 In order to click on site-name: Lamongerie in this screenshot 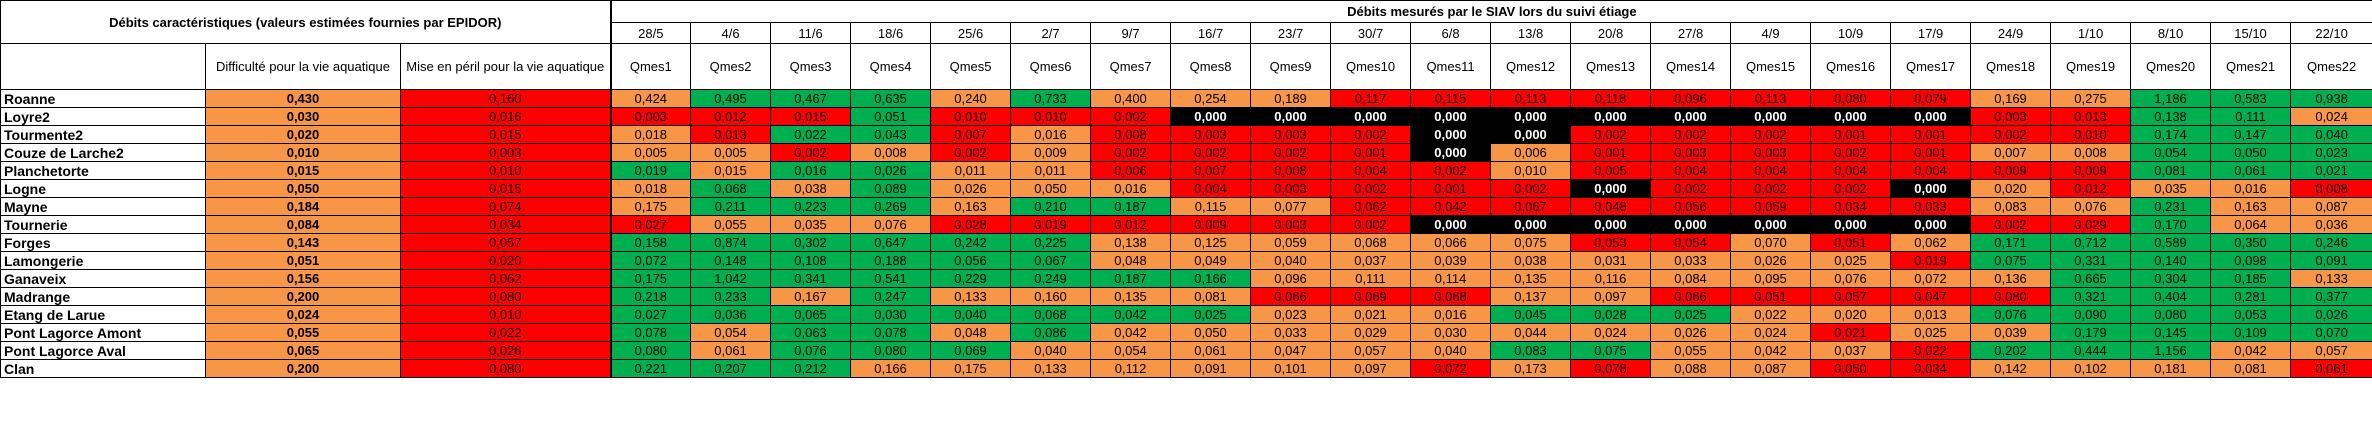, I will do `click(103, 260)`.